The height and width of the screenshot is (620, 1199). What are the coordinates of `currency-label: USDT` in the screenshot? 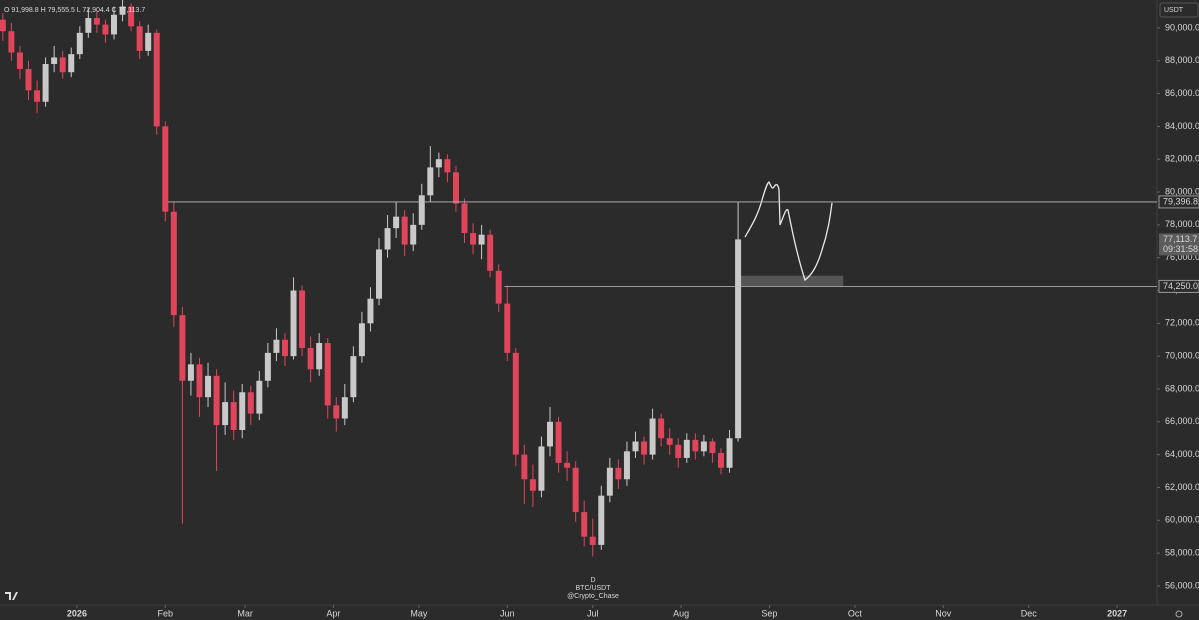 It's located at (1174, 10).